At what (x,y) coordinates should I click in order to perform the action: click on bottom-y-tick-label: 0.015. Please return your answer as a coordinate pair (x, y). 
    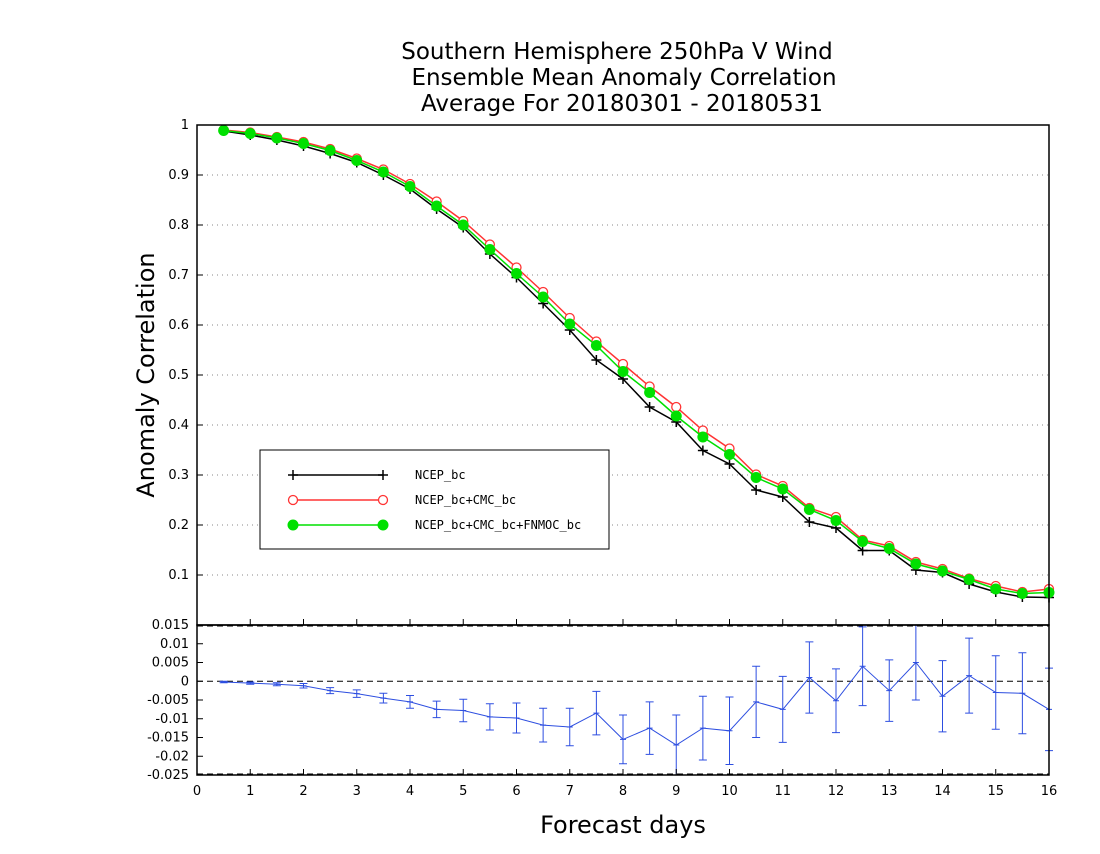
    Looking at the image, I should click on (170, 625).